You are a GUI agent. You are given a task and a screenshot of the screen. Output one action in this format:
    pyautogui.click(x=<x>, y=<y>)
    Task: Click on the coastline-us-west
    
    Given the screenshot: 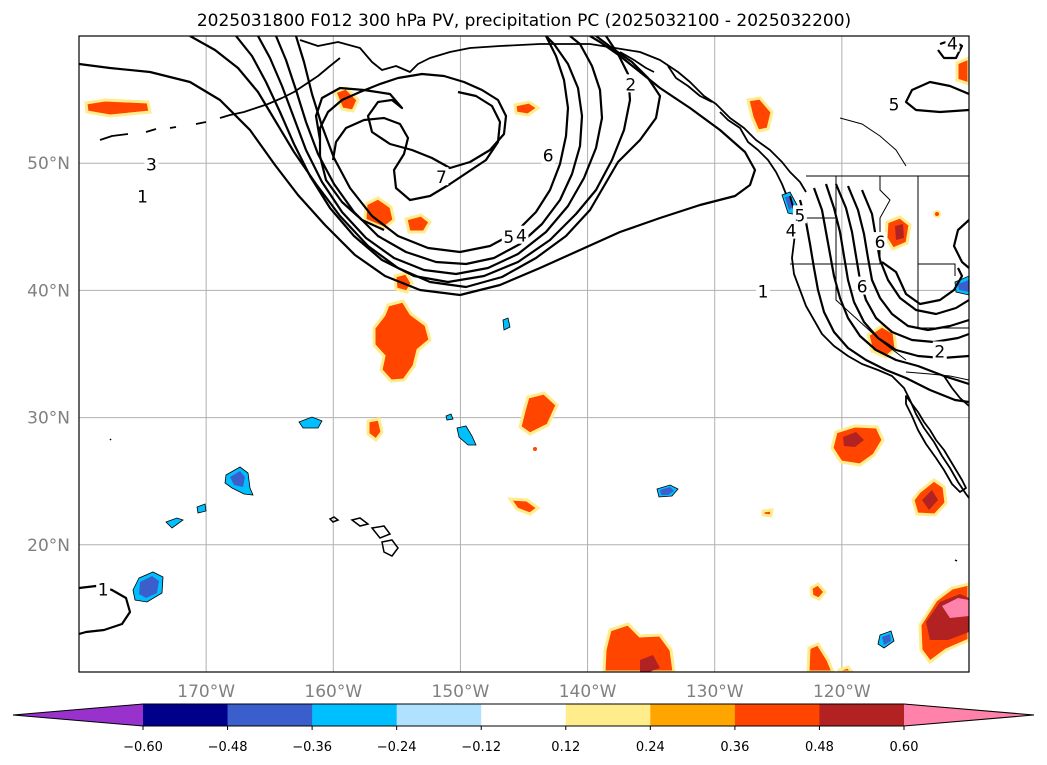 What is the action you would take?
    pyautogui.click(x=879, y=347)
    